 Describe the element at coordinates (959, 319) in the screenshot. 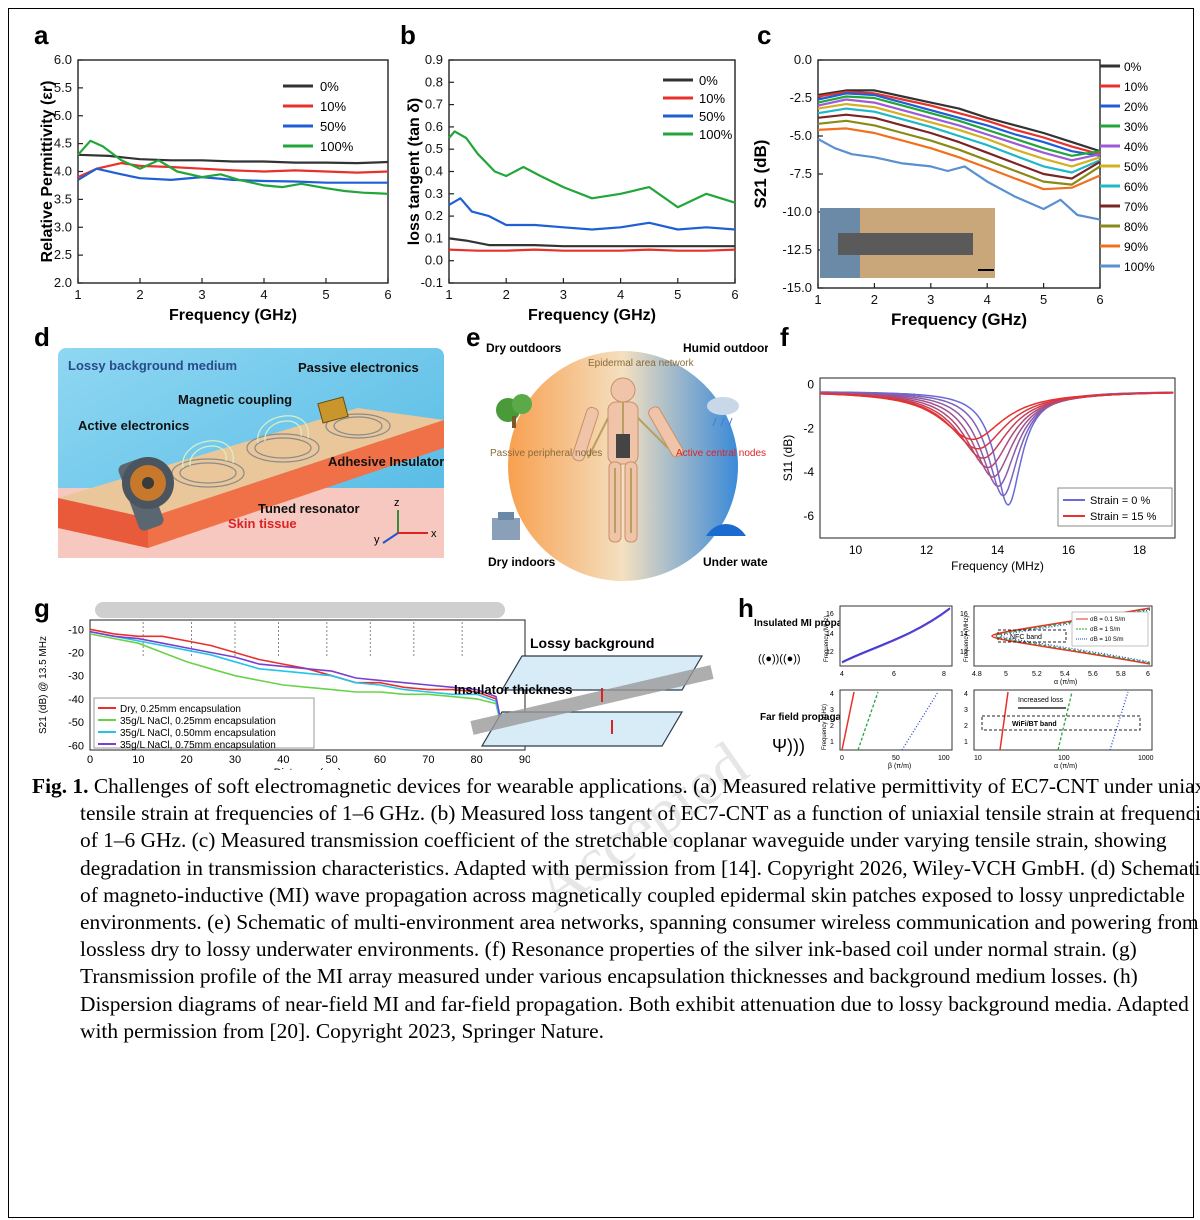

I see `x-axis-label: Frequency (GHz)` at that location.